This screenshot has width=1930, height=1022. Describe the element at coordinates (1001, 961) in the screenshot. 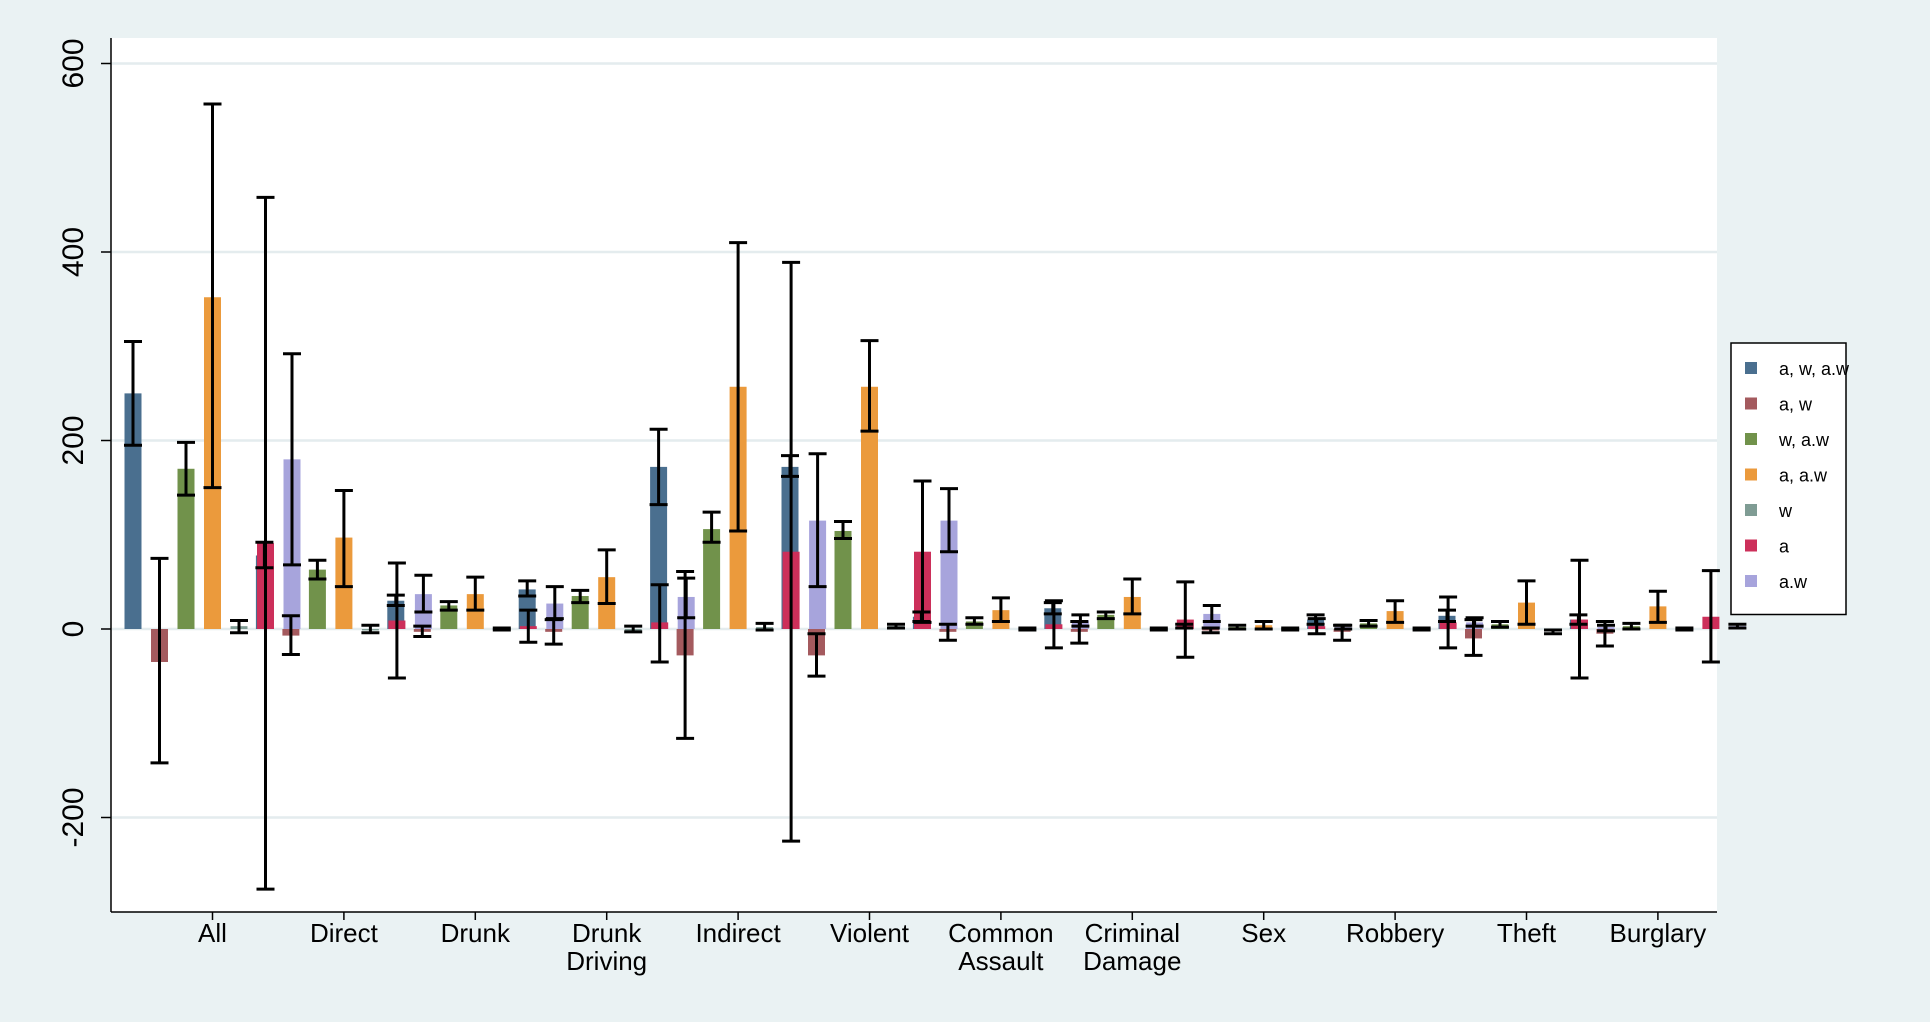

I see `x-tick-label: Assault` at that location.